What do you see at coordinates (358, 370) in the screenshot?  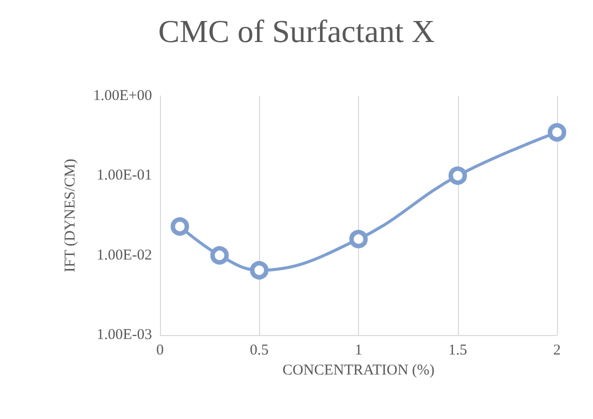 I see `x-axis-title: CONCENTRATION (%)` at bounding box center [358, 370].